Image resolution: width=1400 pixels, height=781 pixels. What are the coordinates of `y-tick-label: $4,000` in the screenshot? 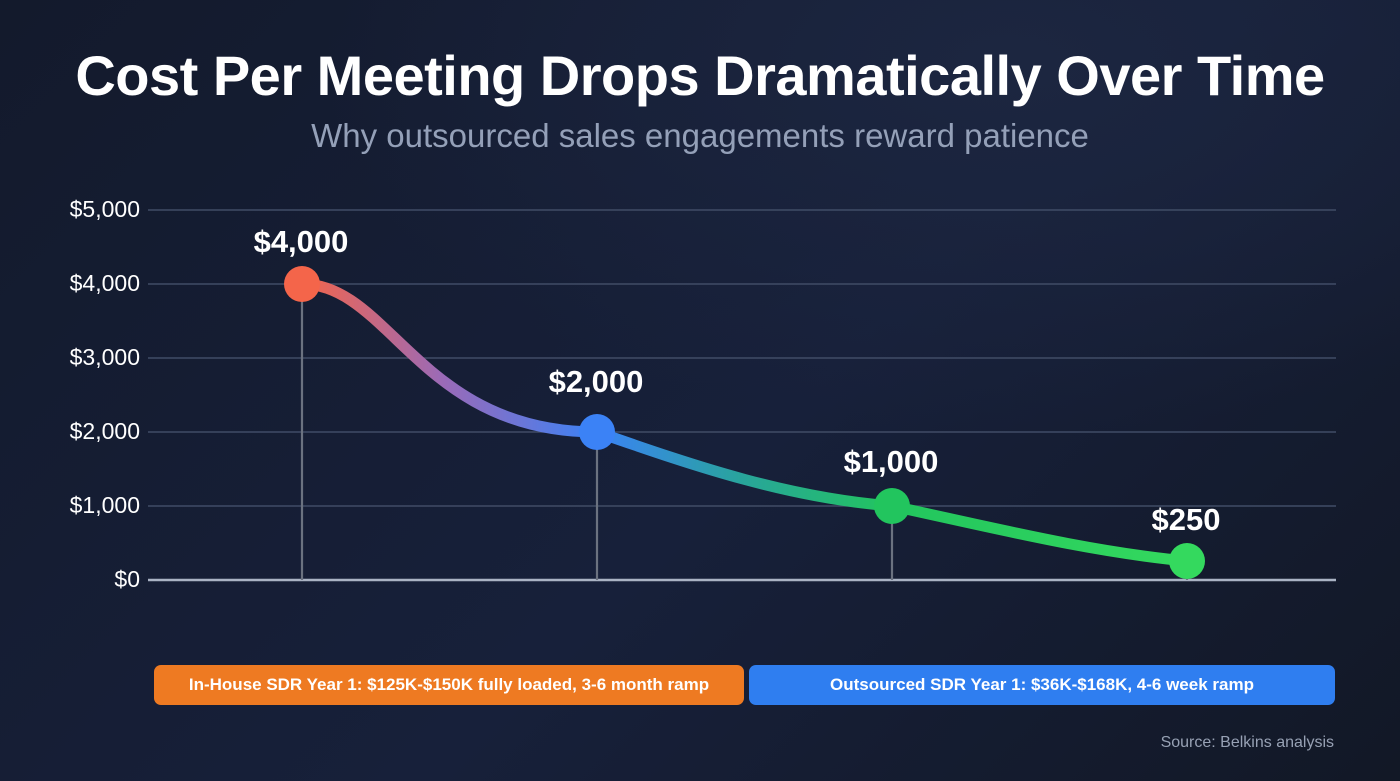 It's located at (105, 283).